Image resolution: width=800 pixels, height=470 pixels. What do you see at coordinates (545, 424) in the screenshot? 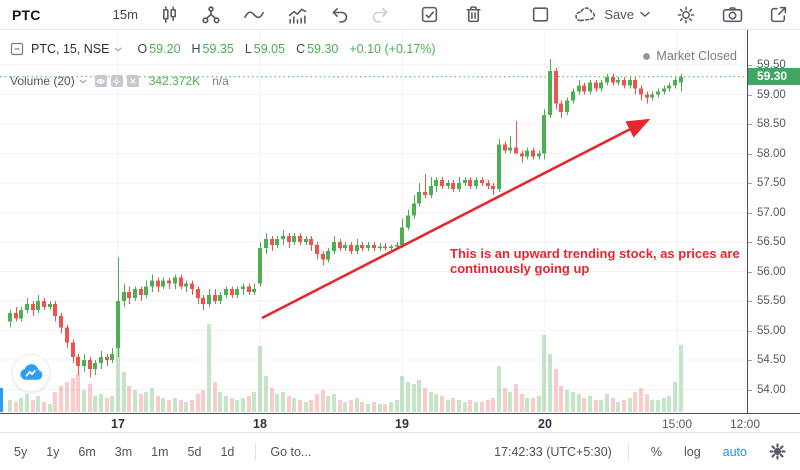
I see `time-axis-label: 20` at bounding box center [545, 424].